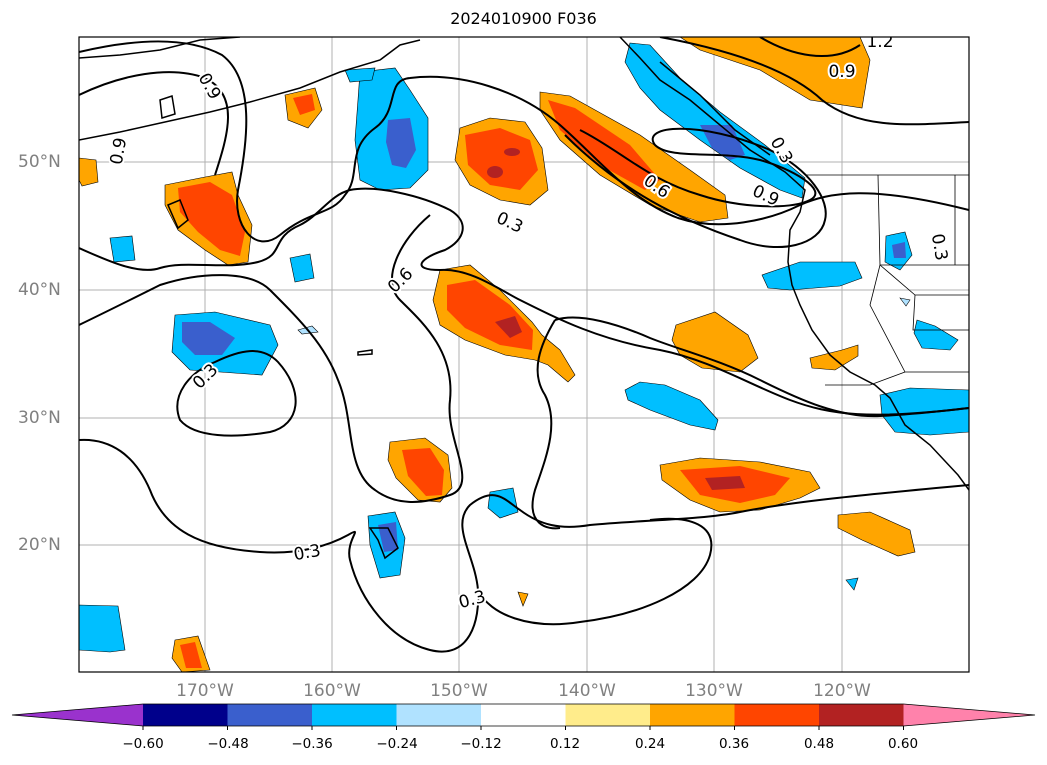 The height and width of the screenshot is (765, 1047). What do you see at coordinates (523, 18) in the screenshot?
I see `map-title: 2024010900 F036` at bounding box center [523, 18].